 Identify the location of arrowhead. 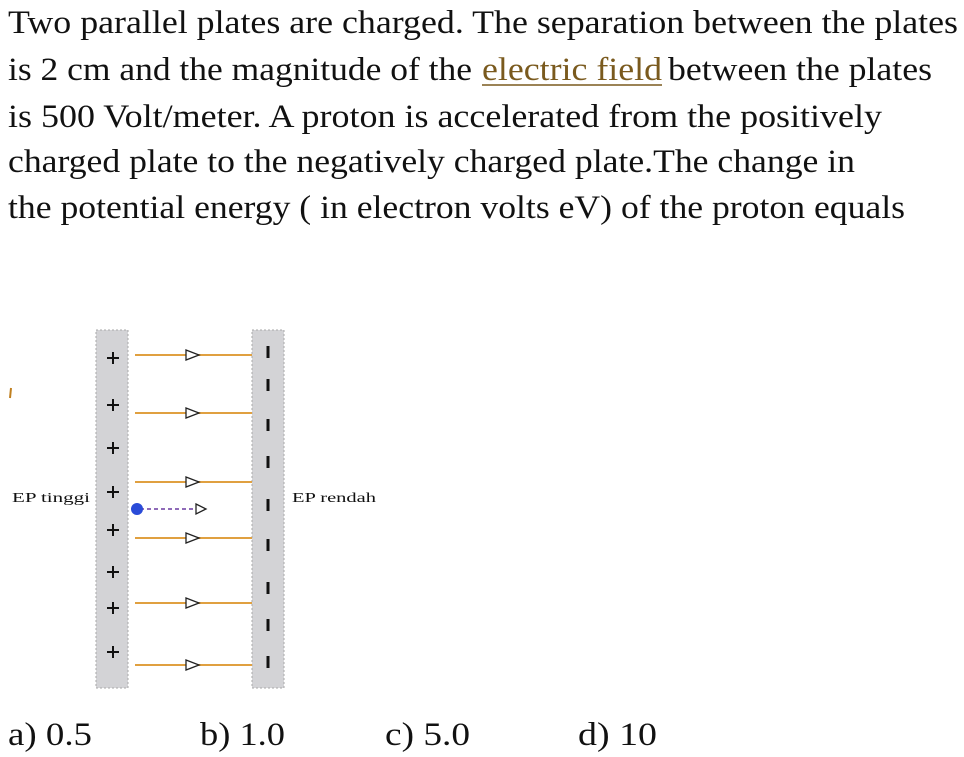
(201, 509).